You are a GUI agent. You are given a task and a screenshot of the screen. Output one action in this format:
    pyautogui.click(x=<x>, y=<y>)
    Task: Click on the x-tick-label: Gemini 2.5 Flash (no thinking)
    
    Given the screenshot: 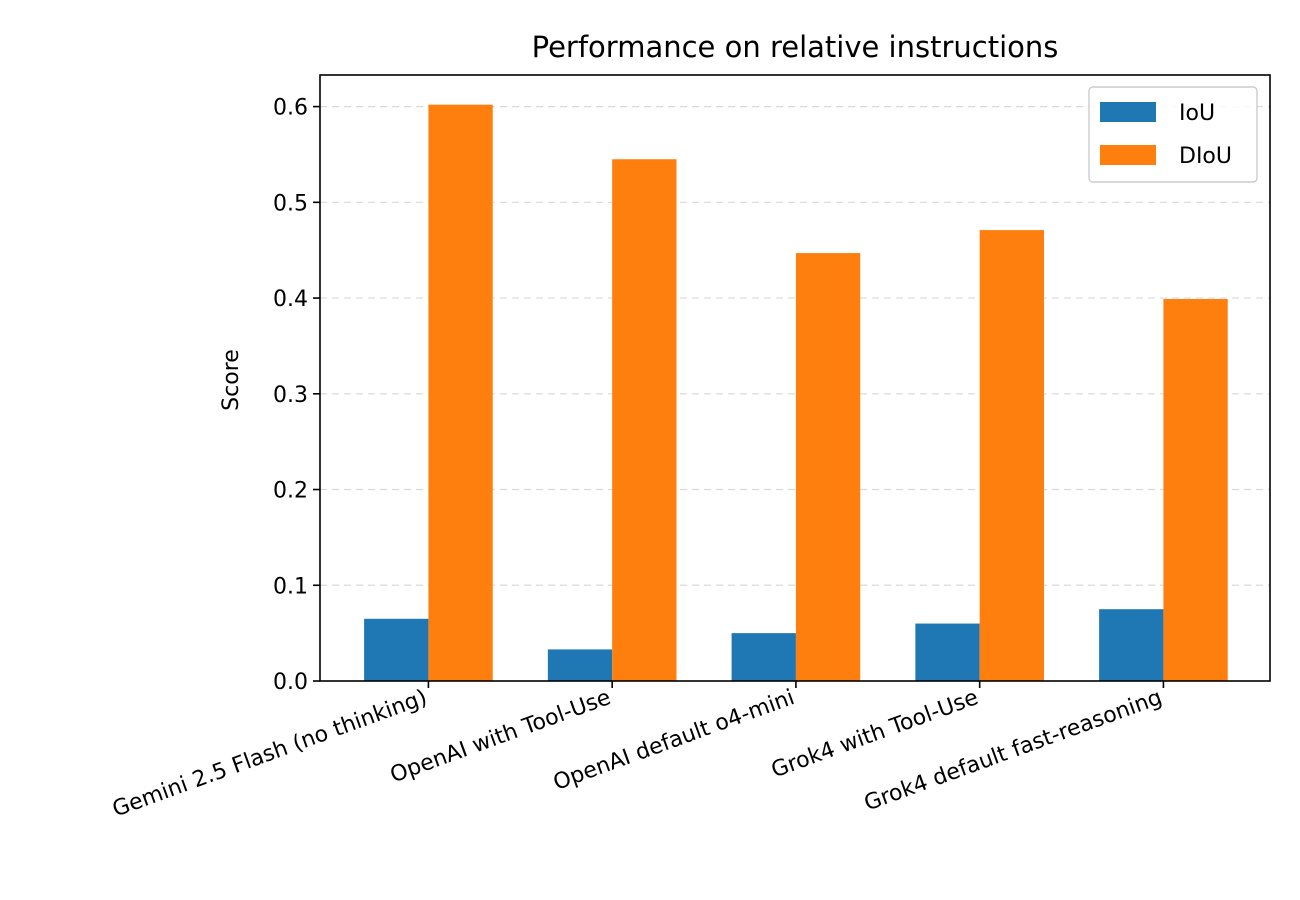 What is the action you would take?
    pyautogui.click(x=269, y=753)
    